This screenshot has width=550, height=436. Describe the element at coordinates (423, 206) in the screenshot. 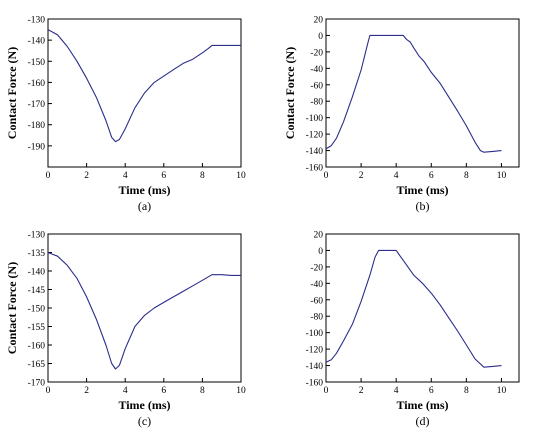

I see `panel-caption: (b)` at that location.